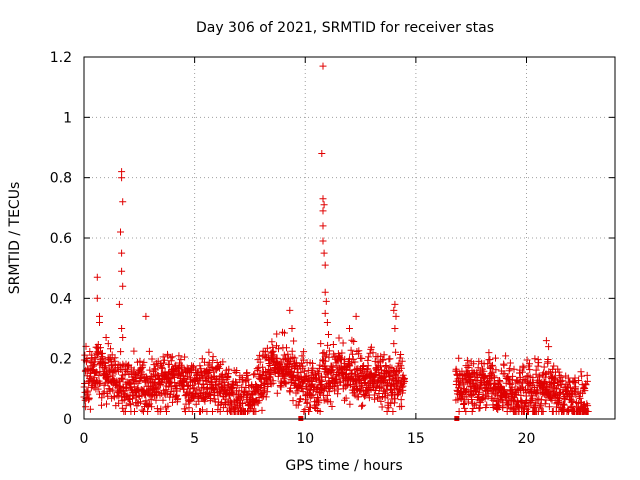 This screenshot has width=640, height=480. What do you see at coordinates (67, 118) in the screenshot?
I see `y-tick-label: 1` at bounding box center [67, 118].